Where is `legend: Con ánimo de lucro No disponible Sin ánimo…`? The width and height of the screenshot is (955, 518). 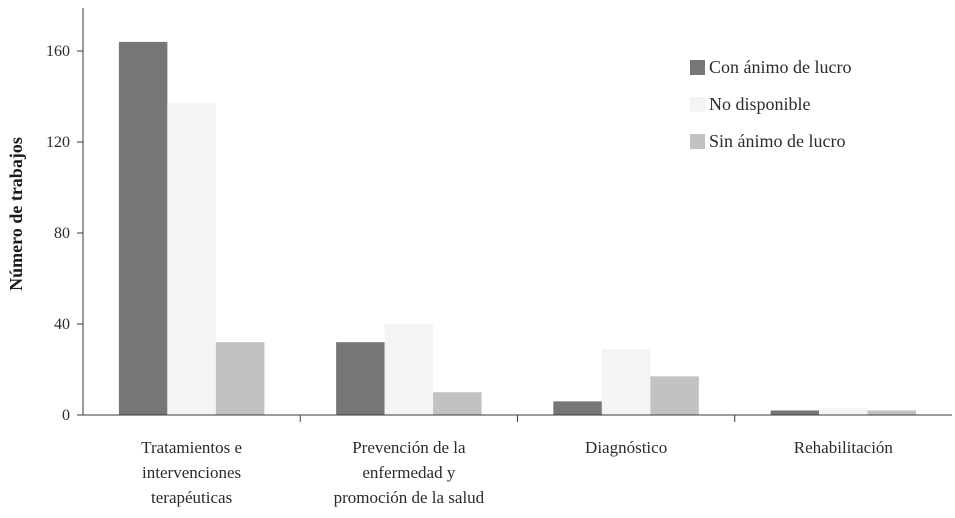 legend: Con ánimo de lucro No disponible Sin ánimo… is located at coordinates (770, 104).